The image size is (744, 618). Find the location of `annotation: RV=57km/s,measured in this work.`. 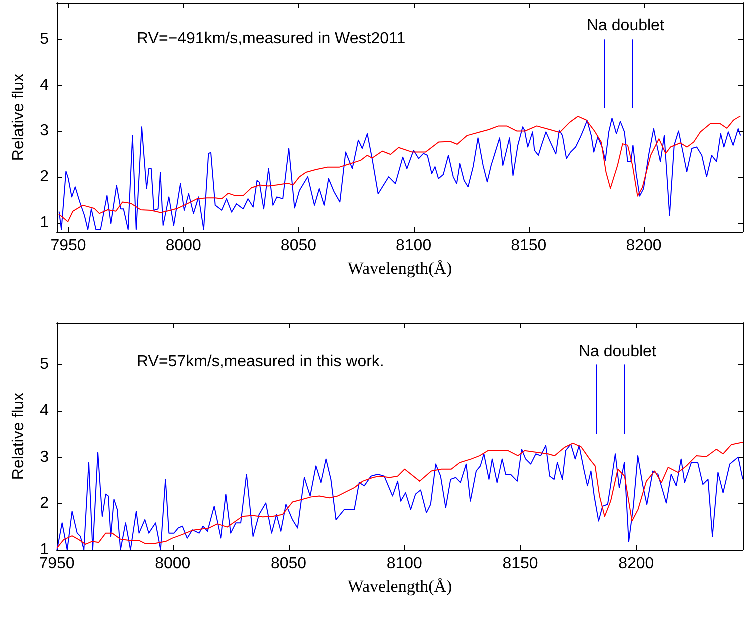

annotation: RV=57km/s,measured in this work. is located at coordinates (260, 362).